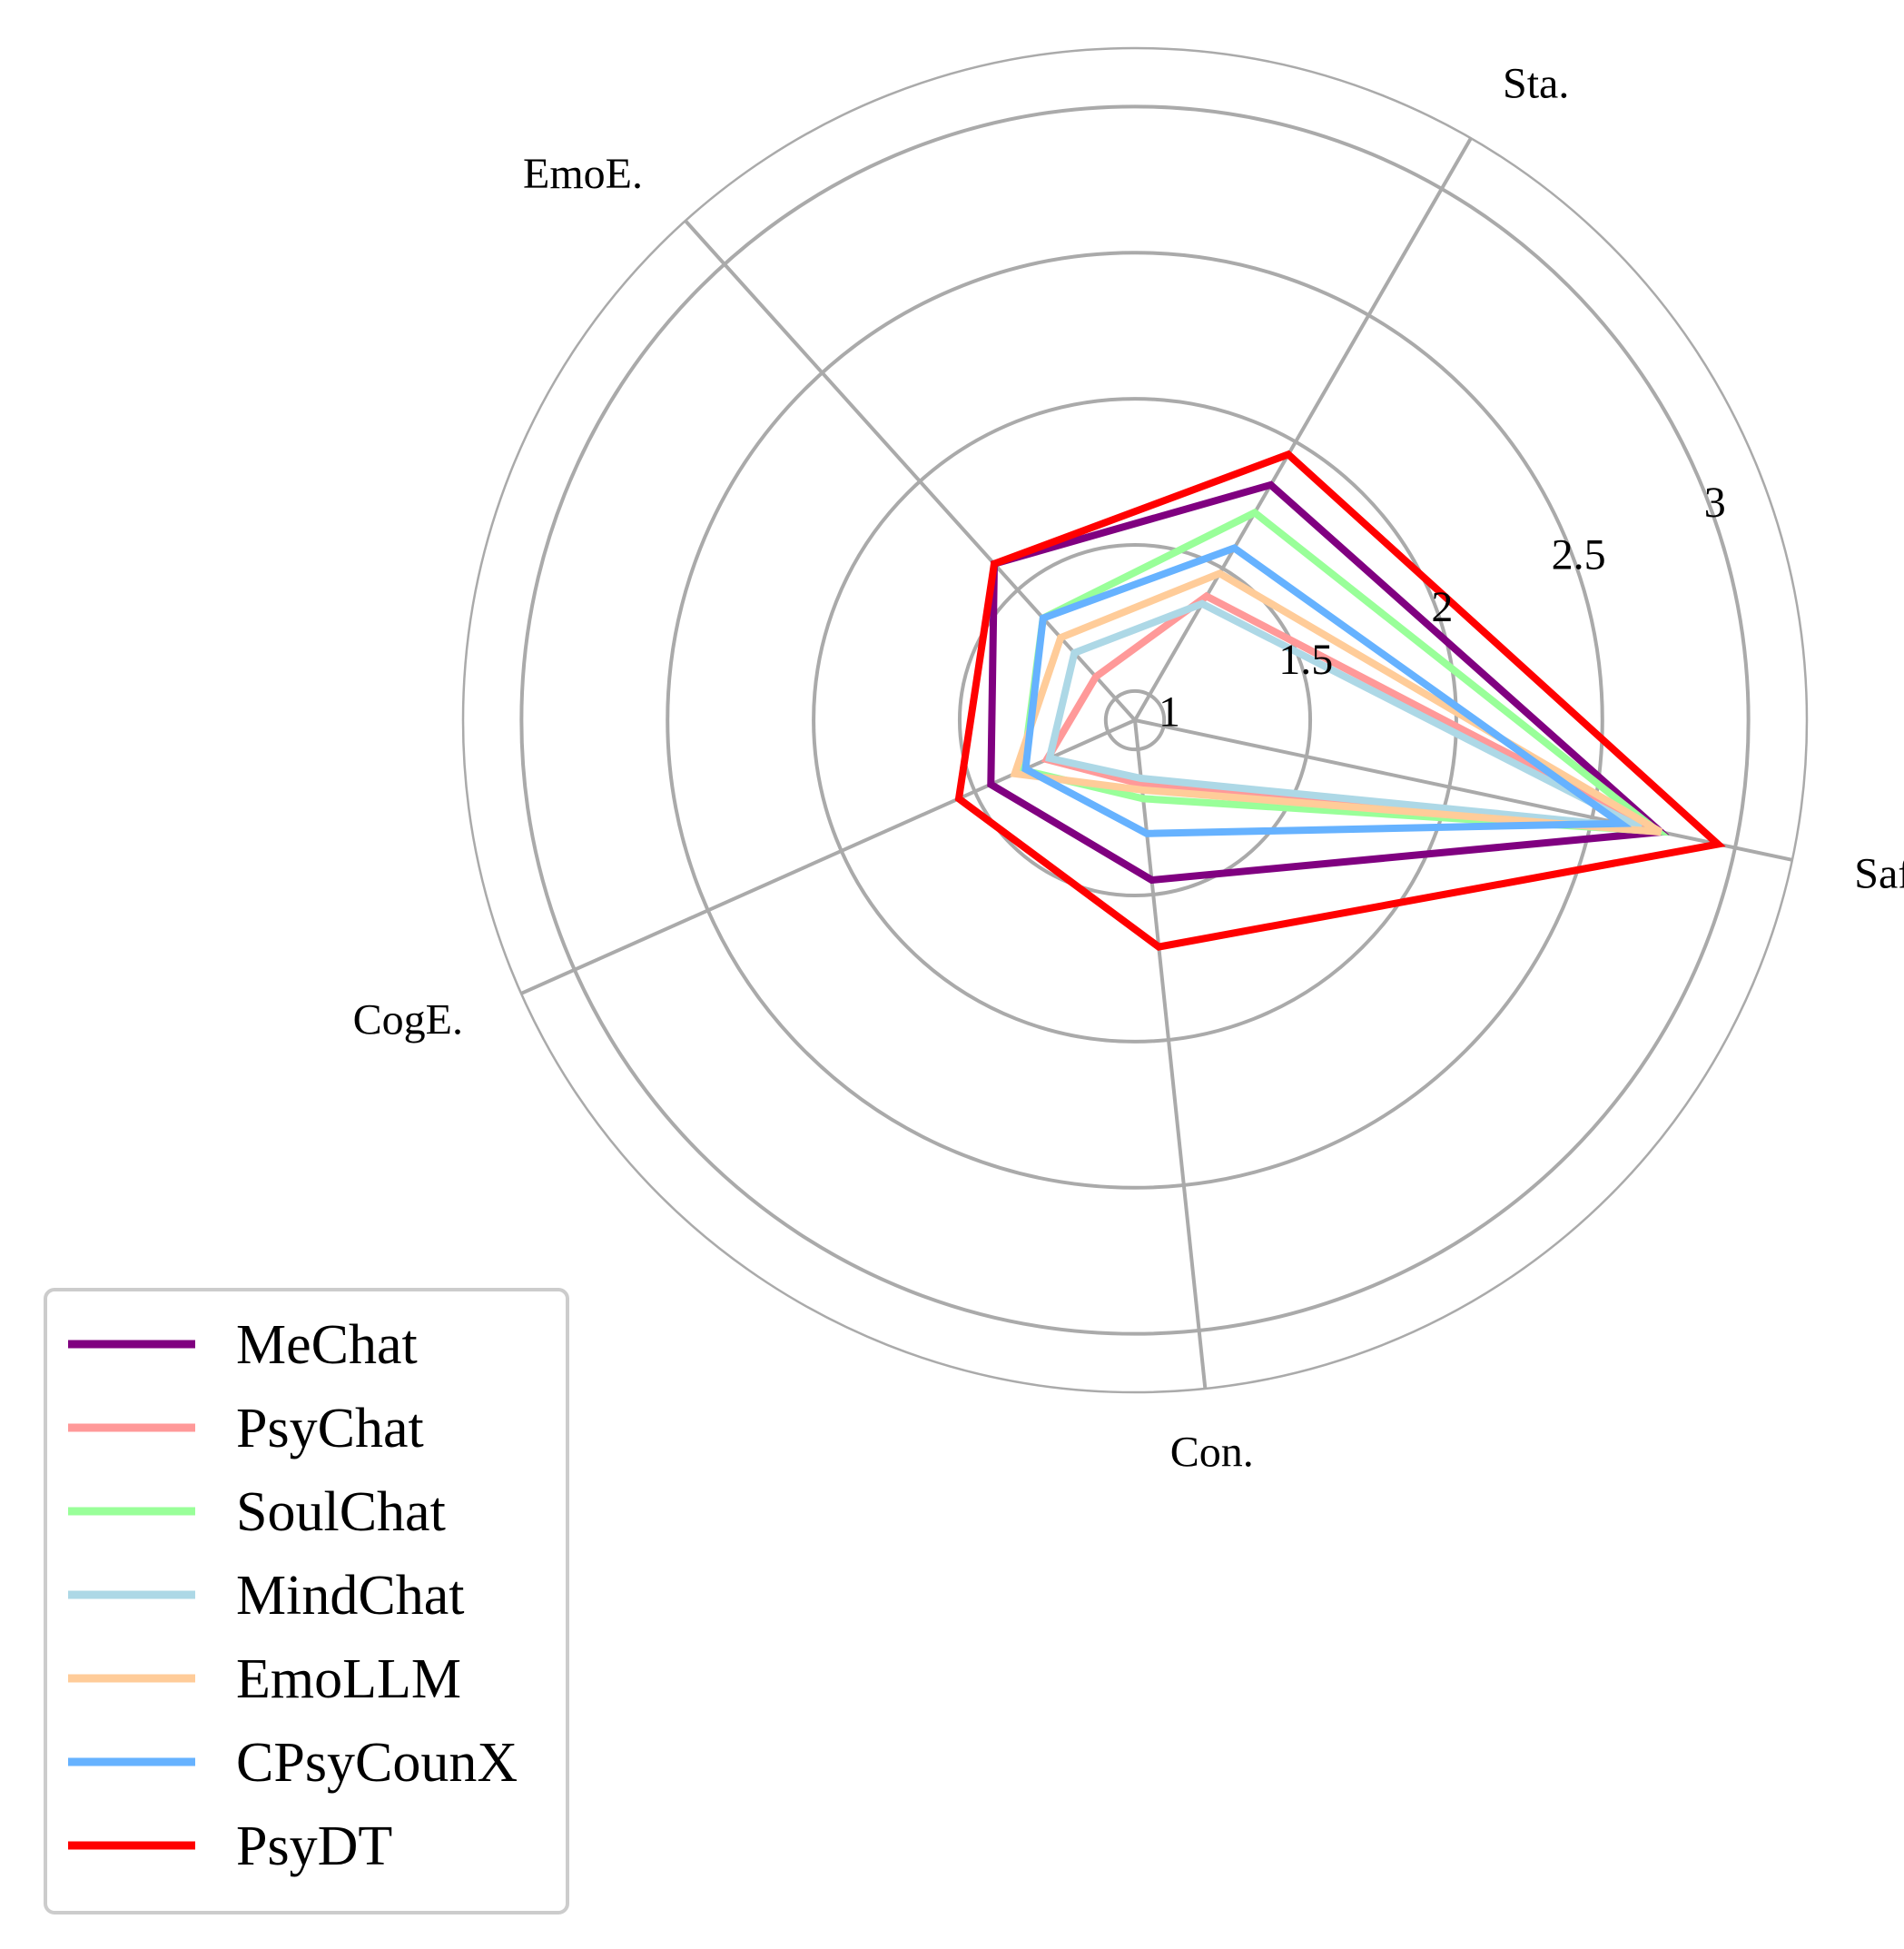 Image resolution: width=1904 pixels, height=1949 pixels. What do you see at coordinates (1536, 84) in the screenshot?
I see `axis-label-1: Sta.` at bounding box center [1536, 84].